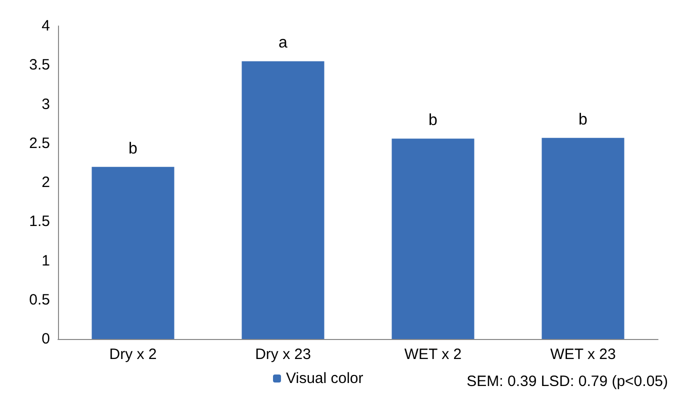 Image resolution: width=686 pixels, height=401 pixels. I want to click on y-tick-label: 1, so click(46, 261).